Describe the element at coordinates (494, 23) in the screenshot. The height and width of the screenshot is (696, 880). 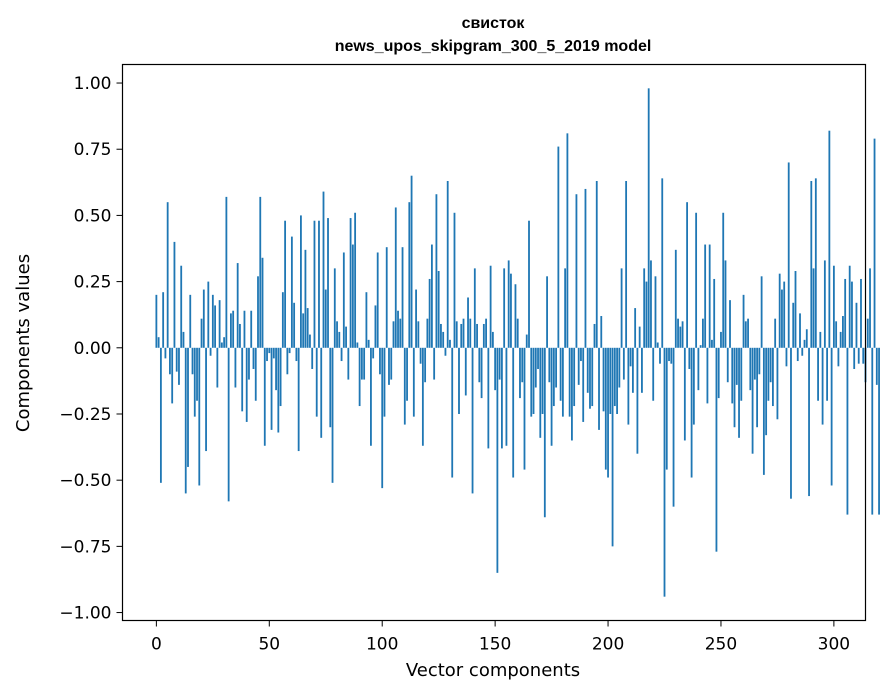
I see `chart-title: свисток` at that location.